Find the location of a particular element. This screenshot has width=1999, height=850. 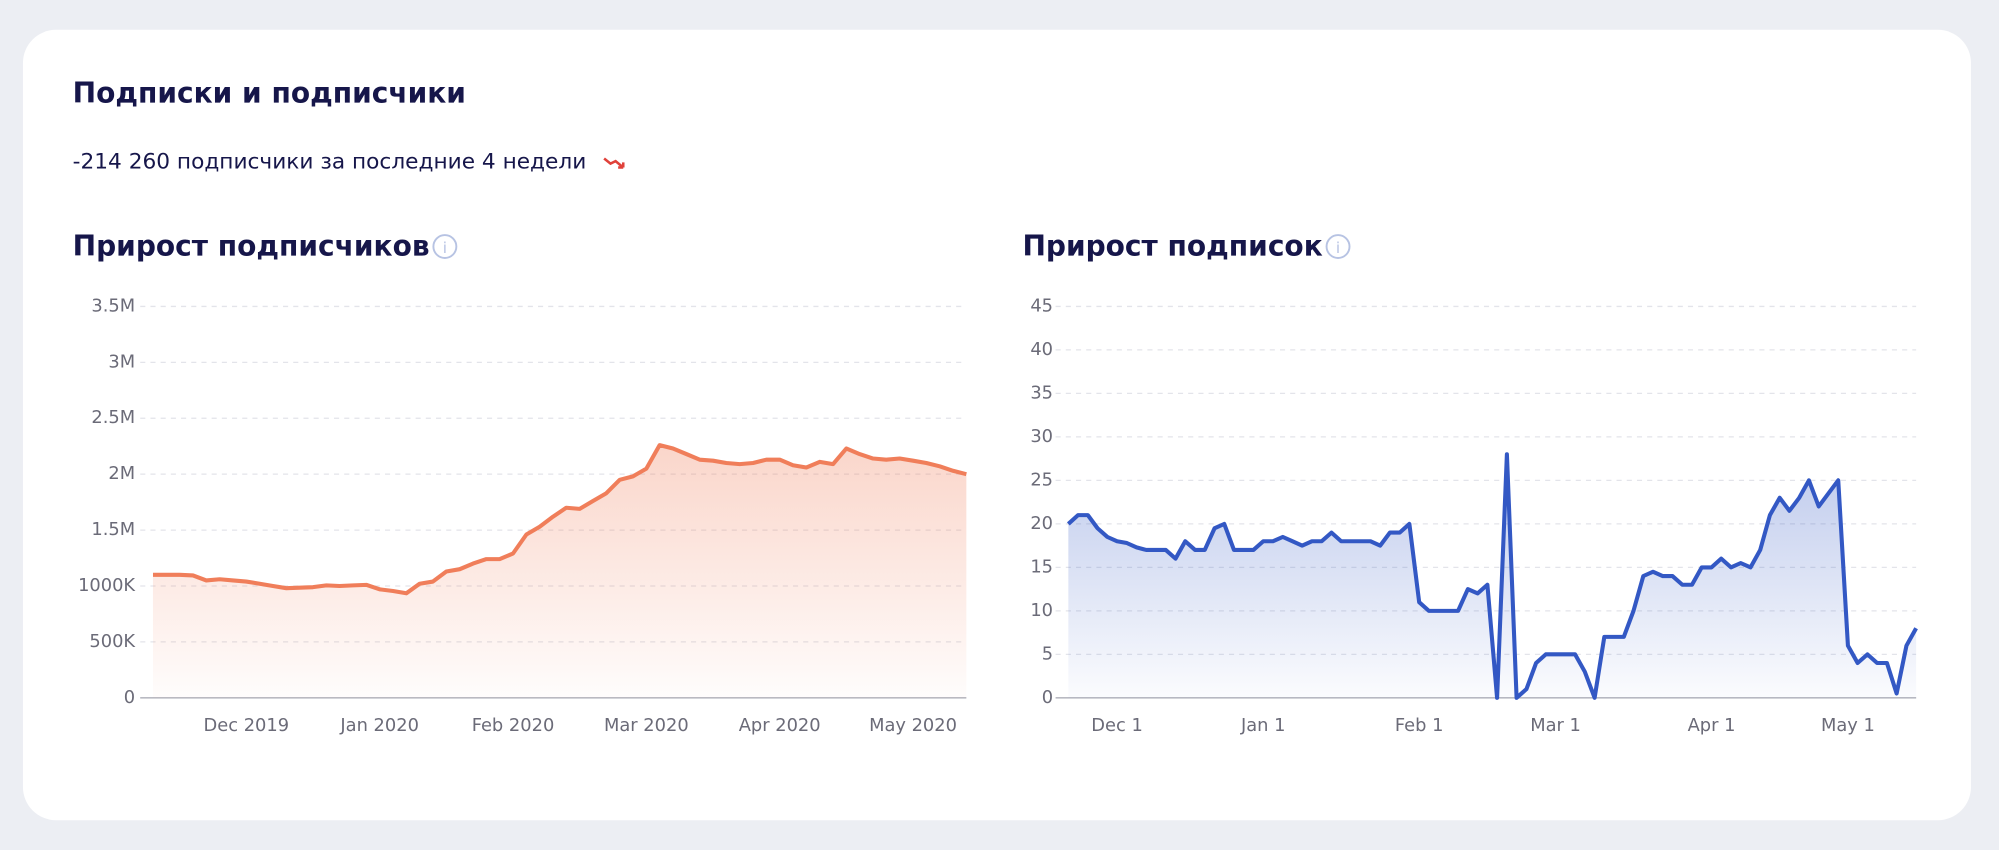

x-tick-label: May 1 is located at coordinates (1848, 725).